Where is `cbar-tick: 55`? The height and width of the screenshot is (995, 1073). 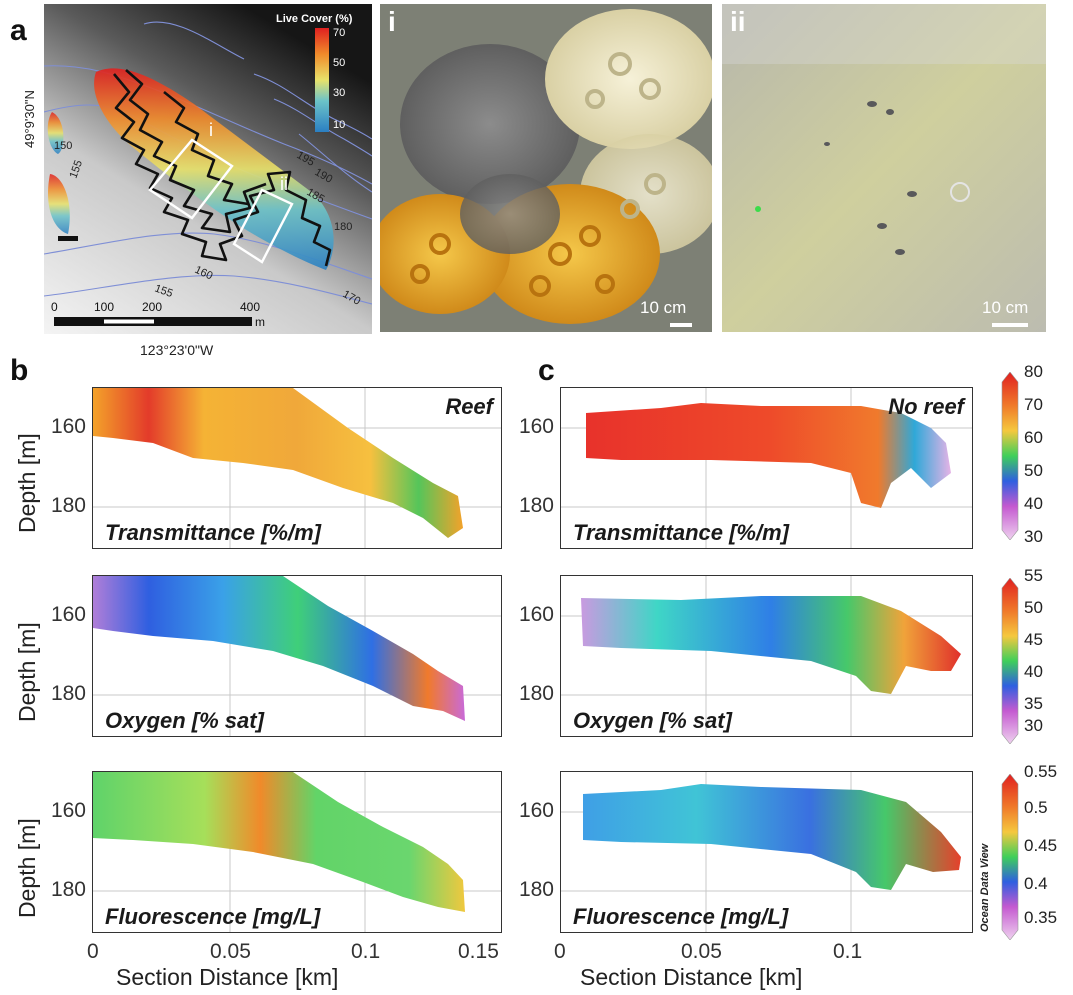
cbar-tick: 55 is located at coordinates (1033, 575).